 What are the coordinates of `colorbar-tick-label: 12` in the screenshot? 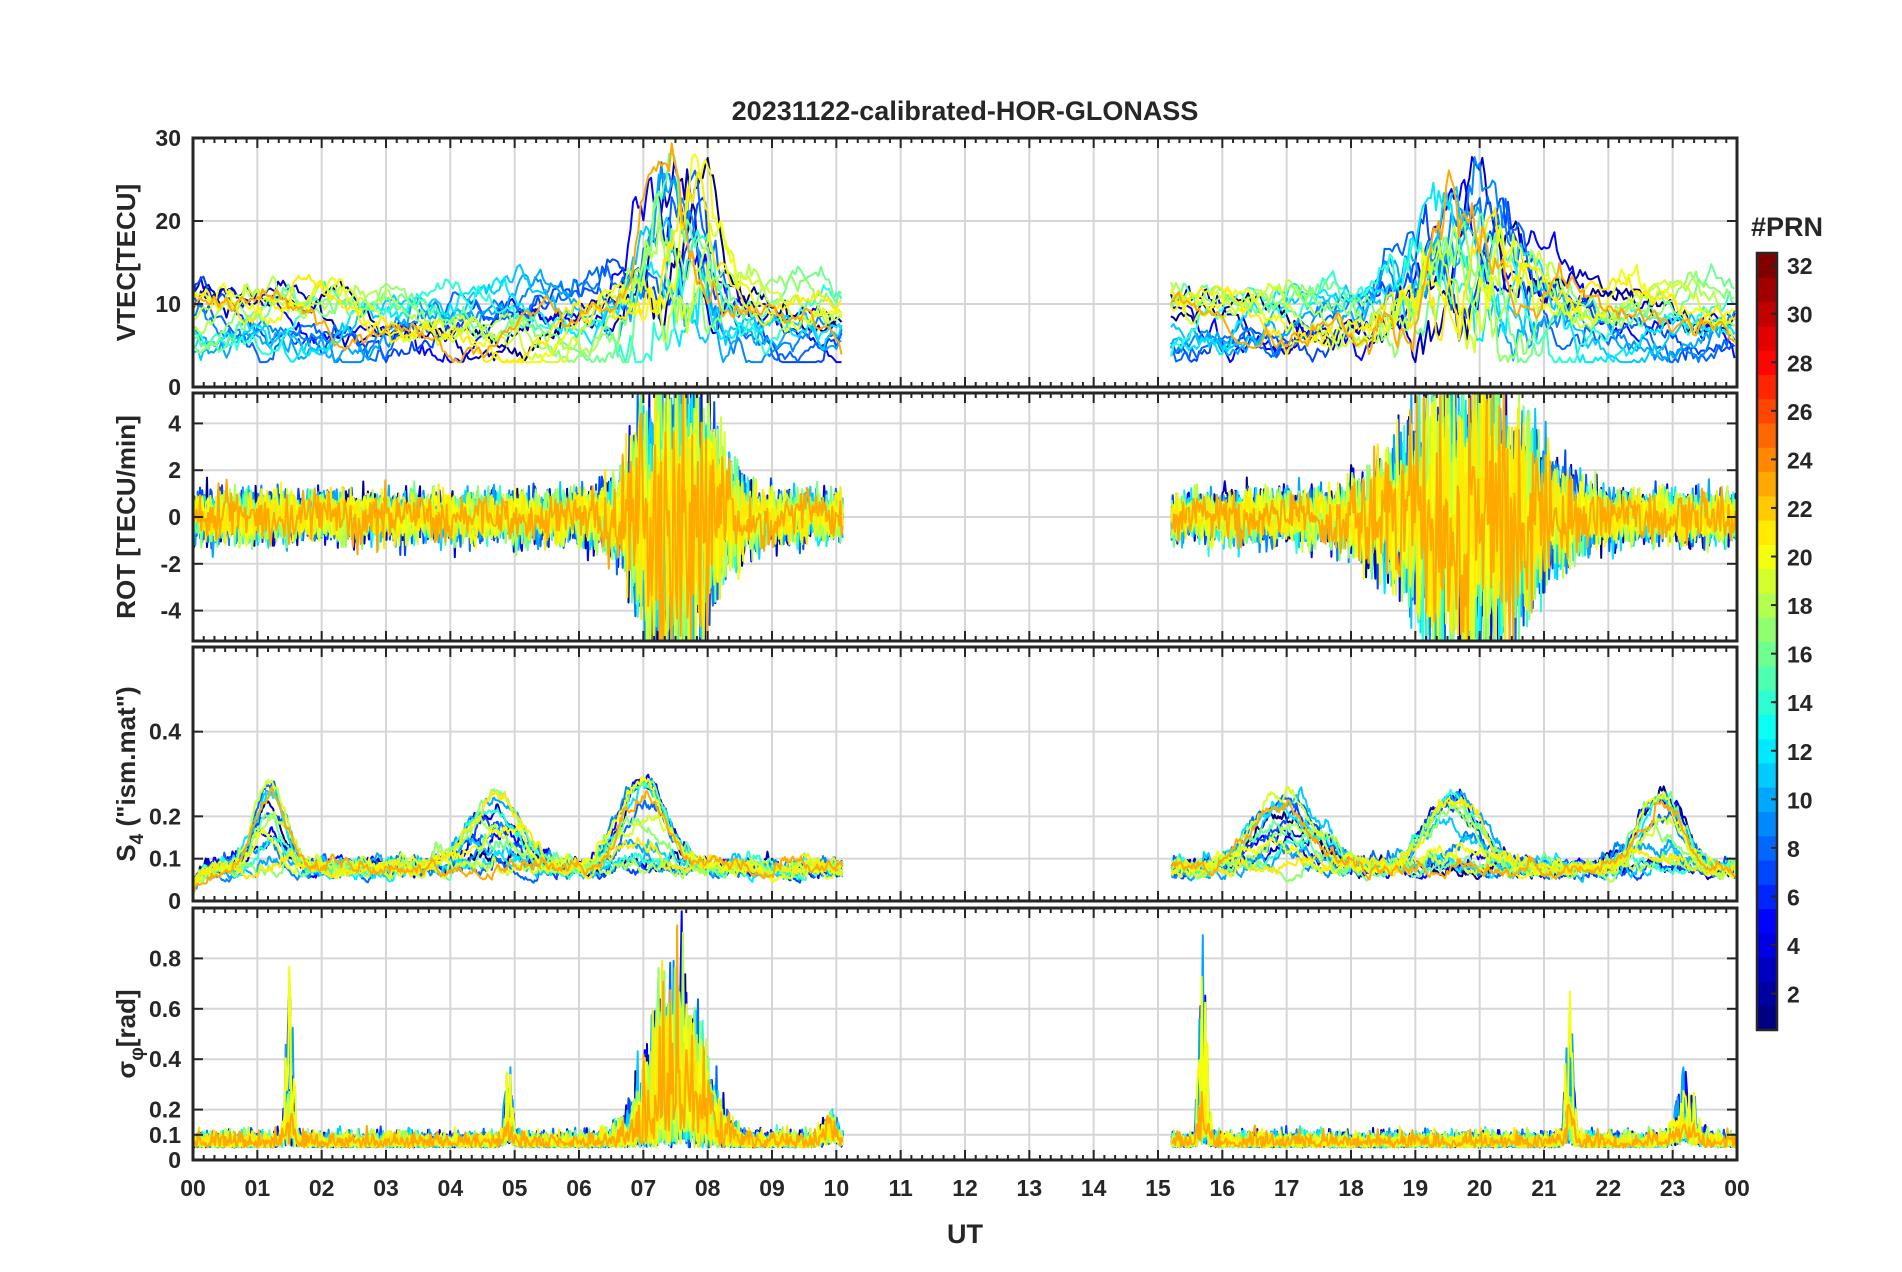 It's located at (1800, 752).